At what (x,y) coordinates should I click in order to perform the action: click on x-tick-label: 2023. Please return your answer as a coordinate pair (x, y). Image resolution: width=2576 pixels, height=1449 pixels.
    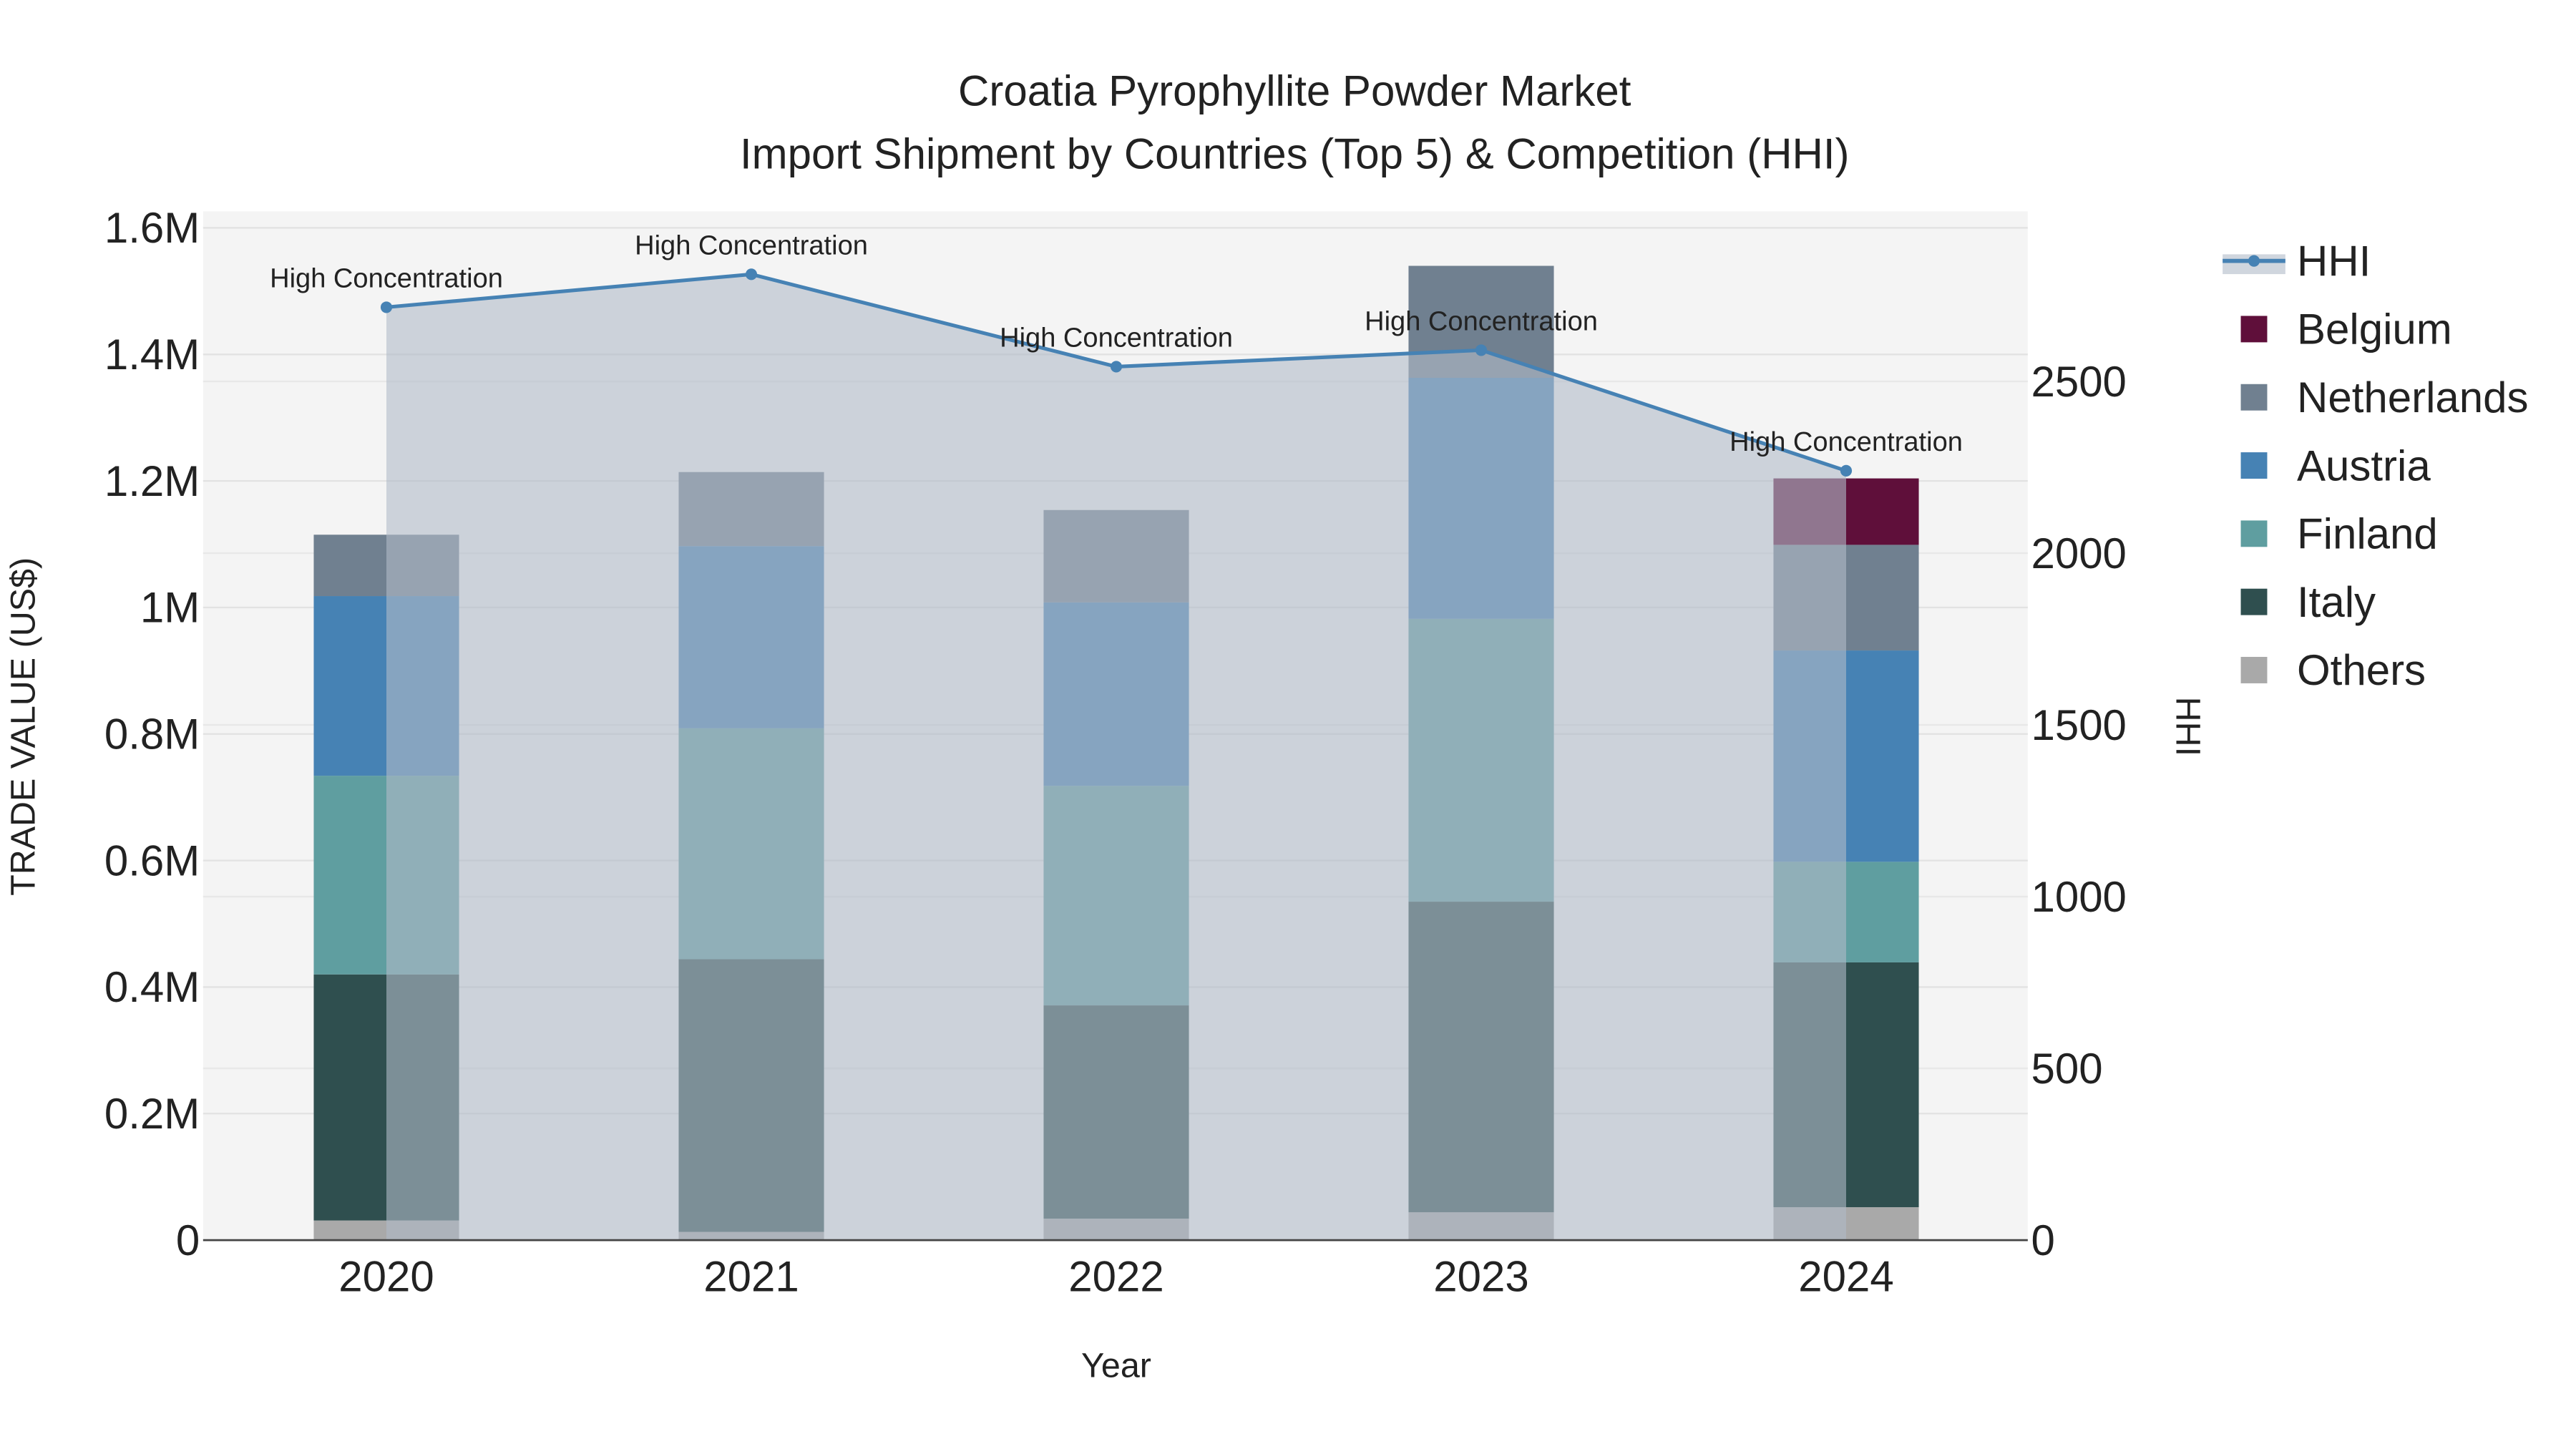
    Looking at the image, I should click on (1480, 1277).